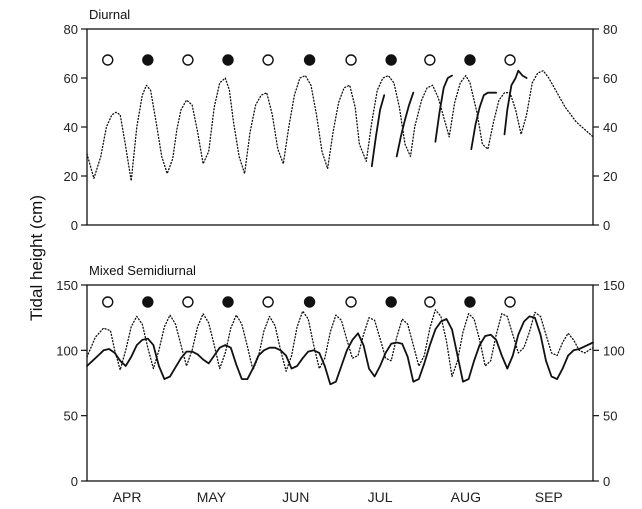 This screenshot has height=509, width=642. Describe the element at coordinates (212, 497) in the screenshot. I see `month-label: MAY` at that location.